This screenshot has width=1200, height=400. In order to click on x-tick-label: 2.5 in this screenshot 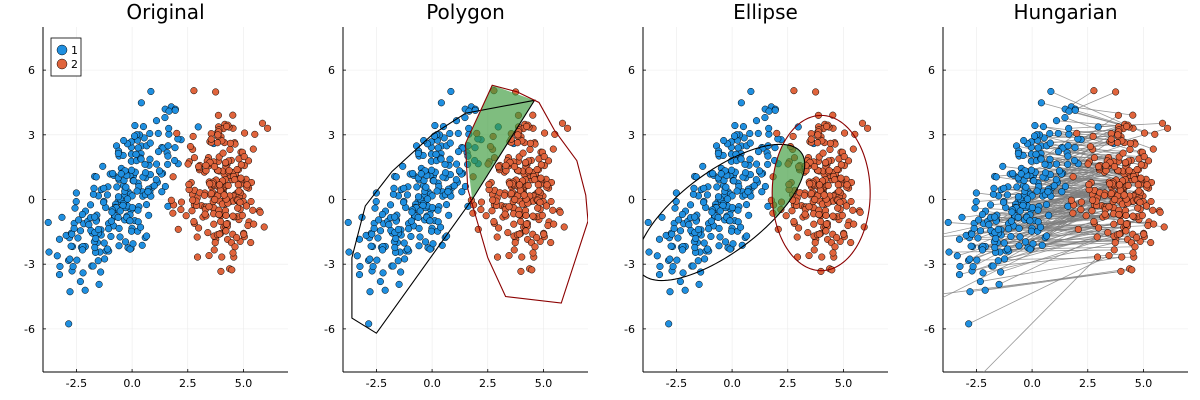, I will do `click(188, 383)`.